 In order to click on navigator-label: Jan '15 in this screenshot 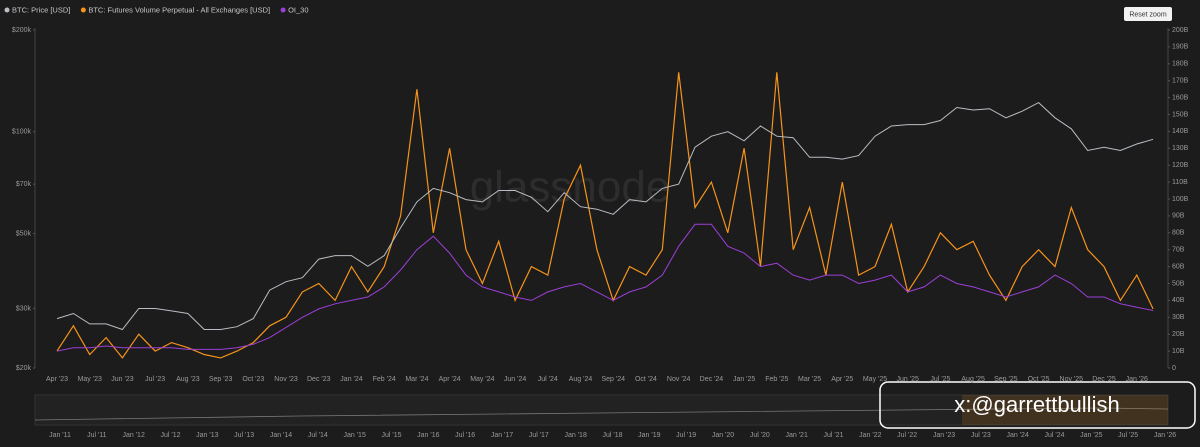, I will do `click(354, 435)`.